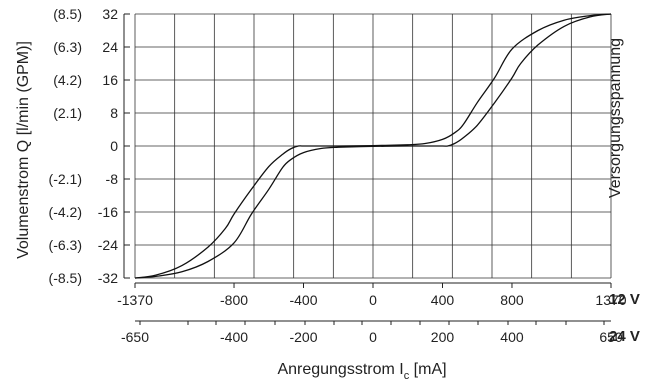 The height and width of the screenshot is (381, 655). I want to click on x-tick-label-12v: -800, so click(234, 300).